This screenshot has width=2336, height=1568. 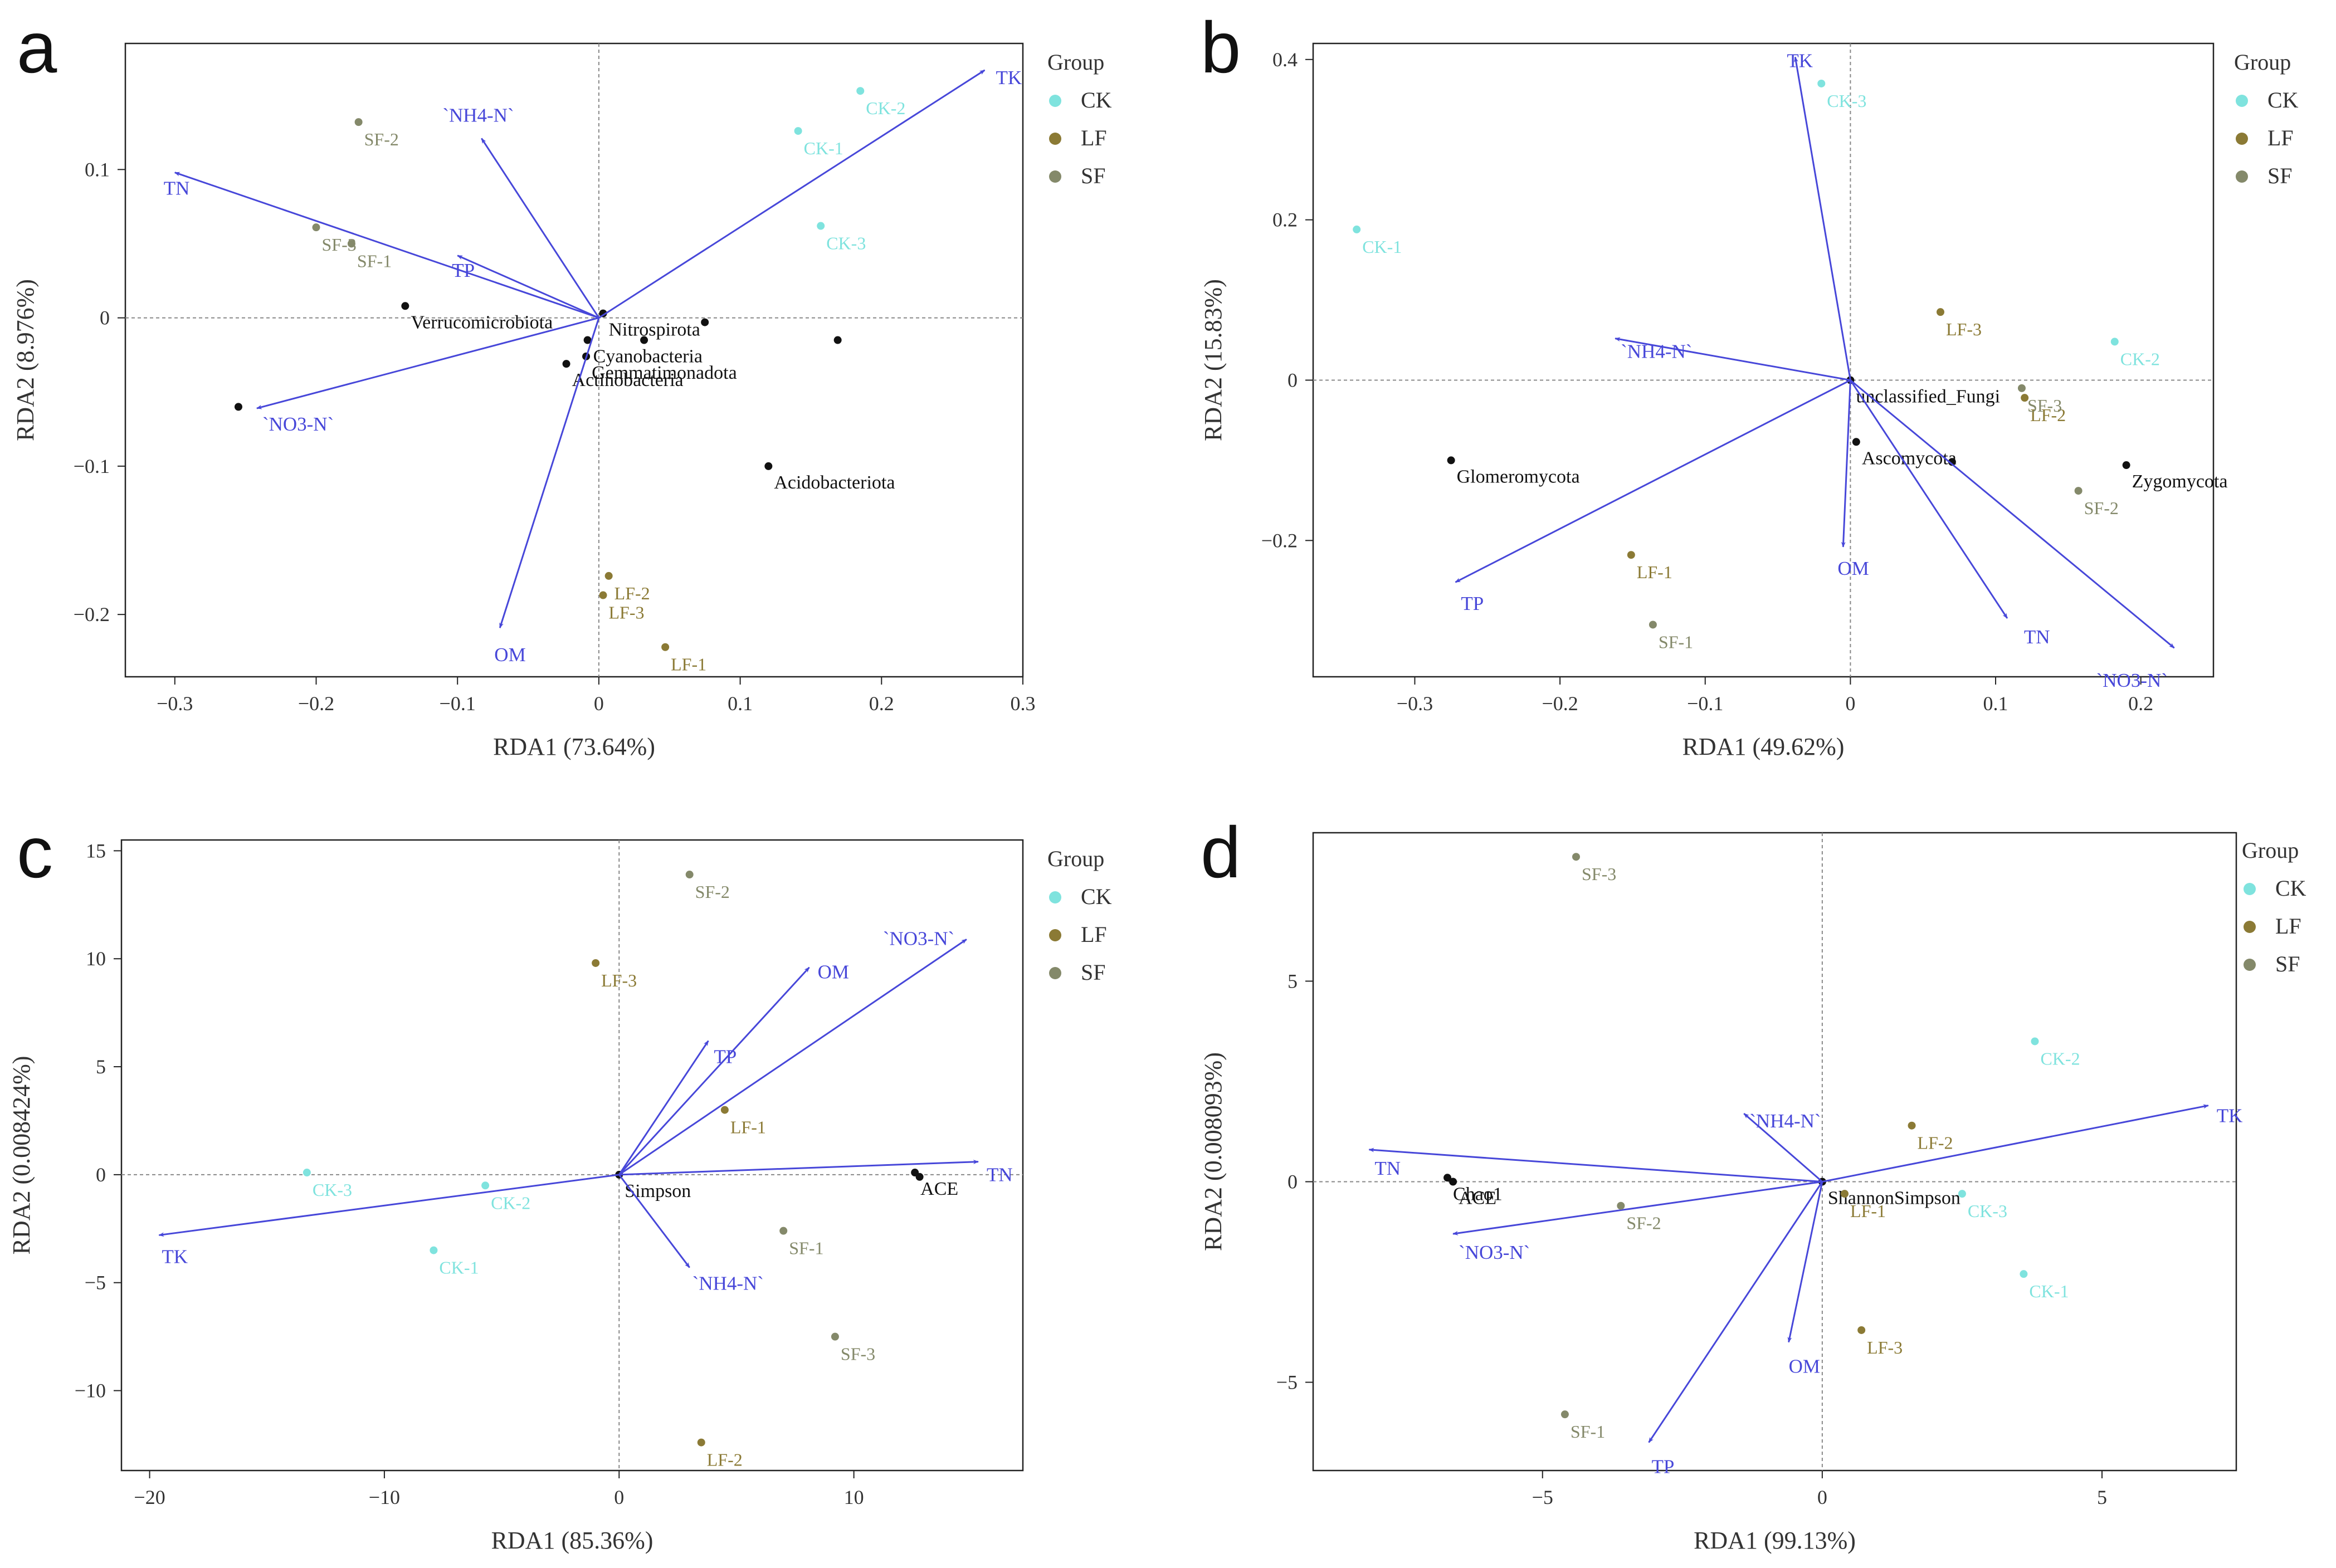 I want to click on env-vector-label: OM, so click(x=509, y=655).